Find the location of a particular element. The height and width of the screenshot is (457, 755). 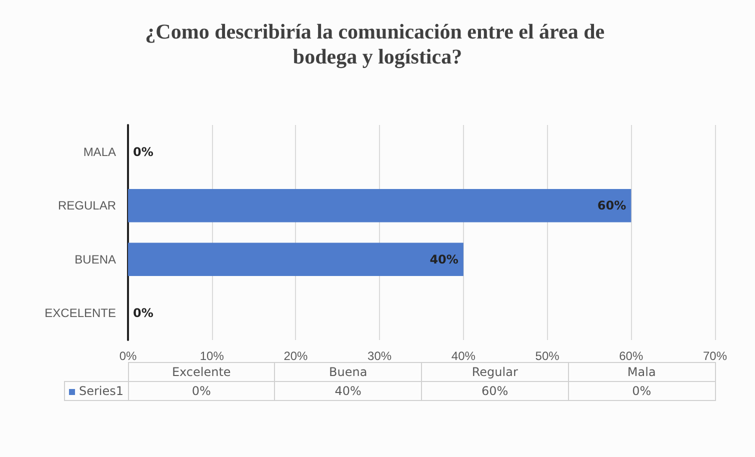

text: 40% is located at coordinates (348, 391).